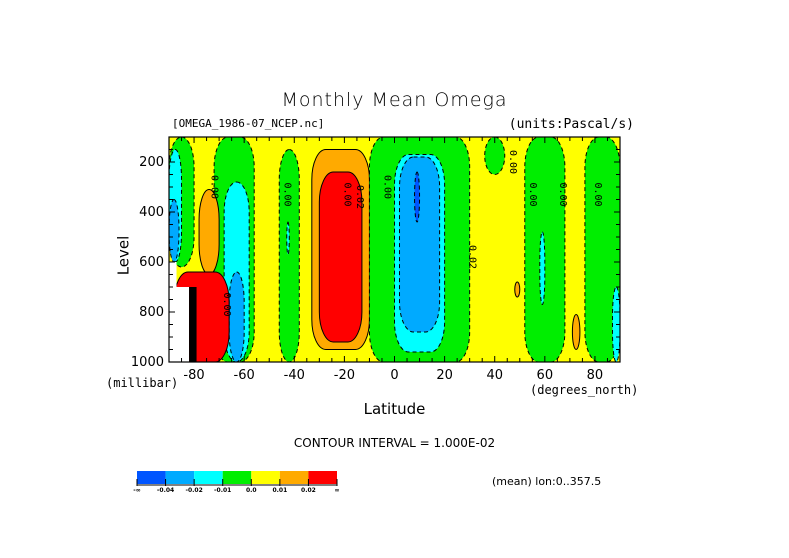  Describe the element at coordinates (545, 375) in the screenshot. I see `x-tick-label: 60` at that location.